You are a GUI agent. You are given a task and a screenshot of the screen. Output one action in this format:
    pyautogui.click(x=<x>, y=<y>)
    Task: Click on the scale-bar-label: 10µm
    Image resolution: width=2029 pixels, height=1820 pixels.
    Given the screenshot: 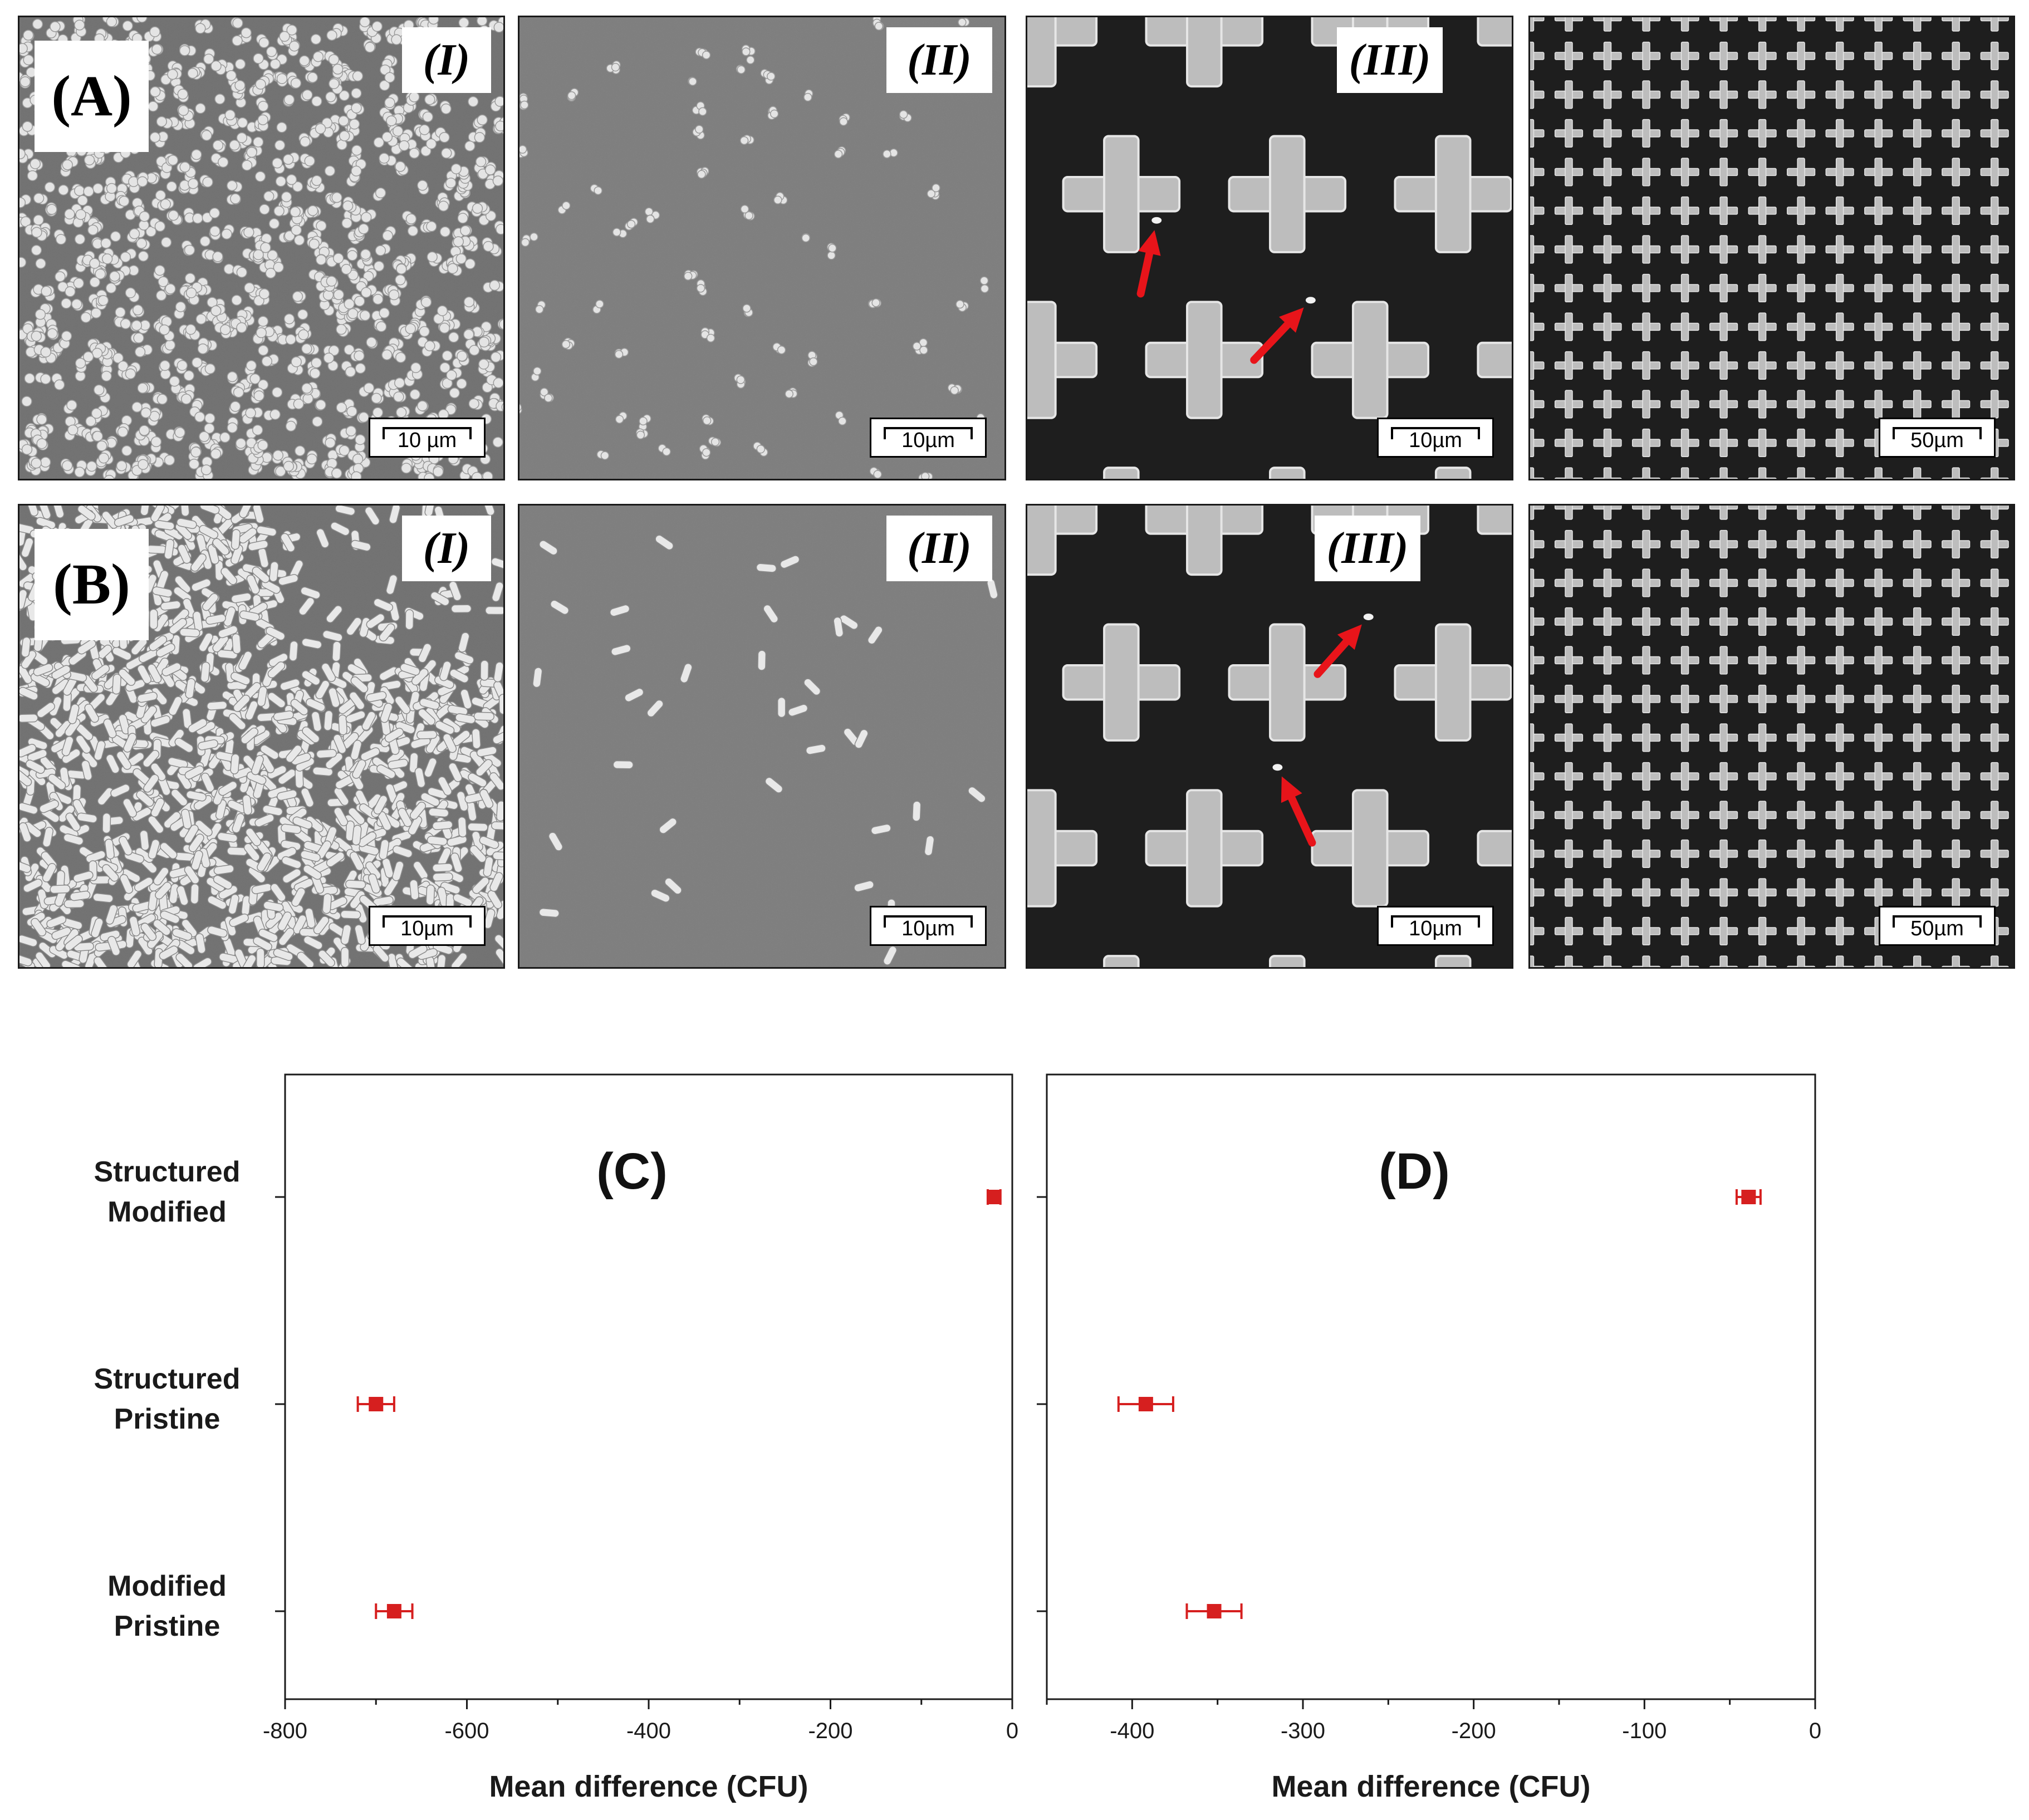 What is the action you would take?
    pyautogui.click(x=928, y=441)
    